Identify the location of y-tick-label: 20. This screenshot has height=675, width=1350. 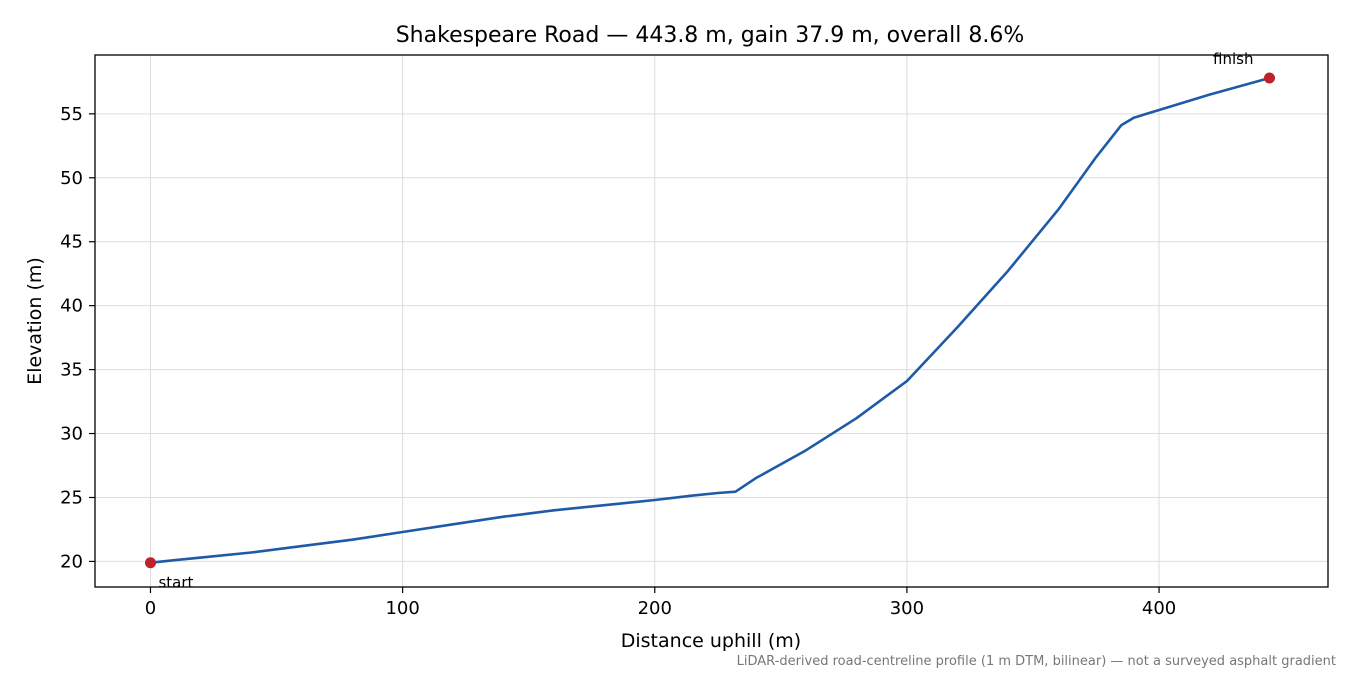
(71, 561).